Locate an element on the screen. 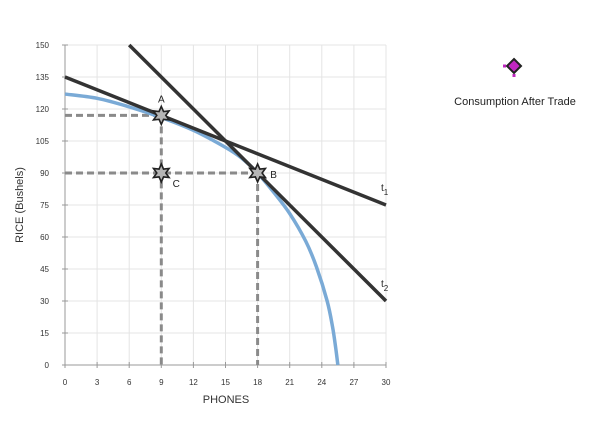 The width and height of the screenshot is (601, 434). y-tick-label: 60 is located at coordinates (44, 237).